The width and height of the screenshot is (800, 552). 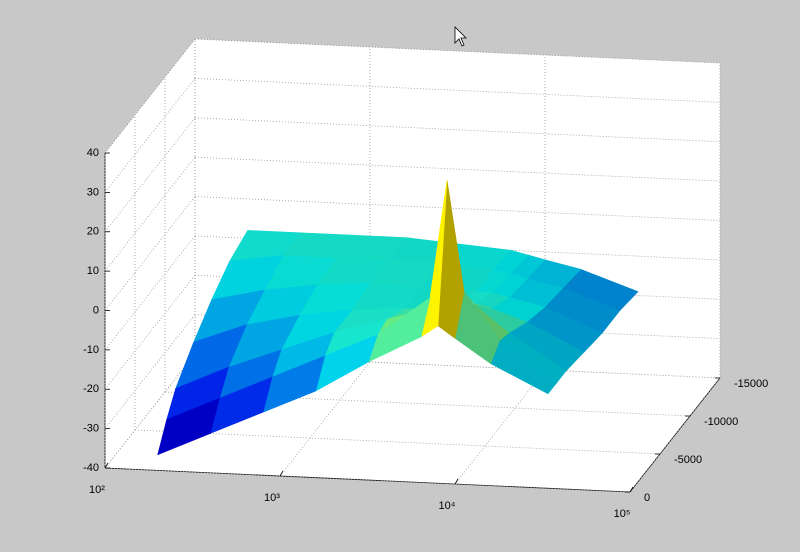 What do you see at coordinates (91, 429) in the screenshot?
I see `z-tick-label: -30` at bounding box center [91, 429].